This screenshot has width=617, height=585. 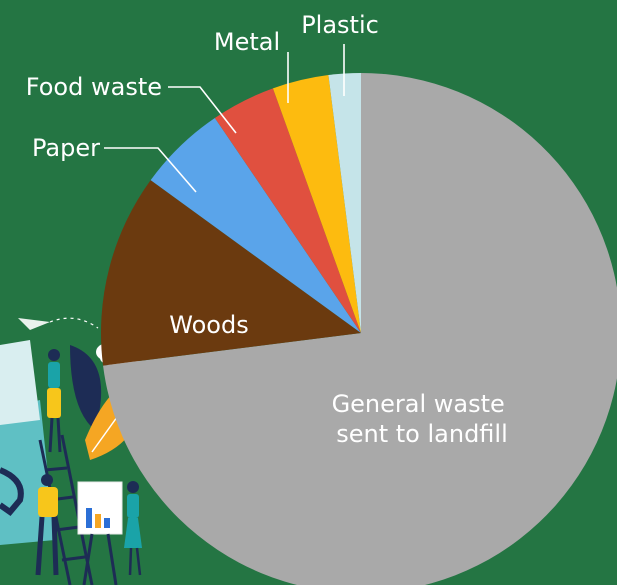 What do you see at coordinates (71, 451) in the screenshot?
I see `people-with-recycling-and-chart-icon` at bounding box center [71, 451].